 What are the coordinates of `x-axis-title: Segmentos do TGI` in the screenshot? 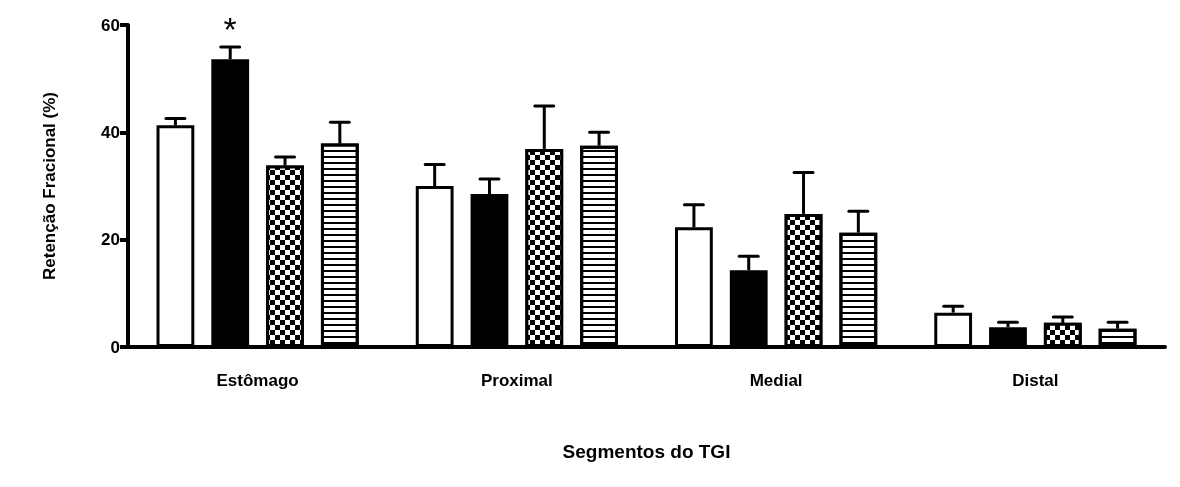 It's located at (646, 451).